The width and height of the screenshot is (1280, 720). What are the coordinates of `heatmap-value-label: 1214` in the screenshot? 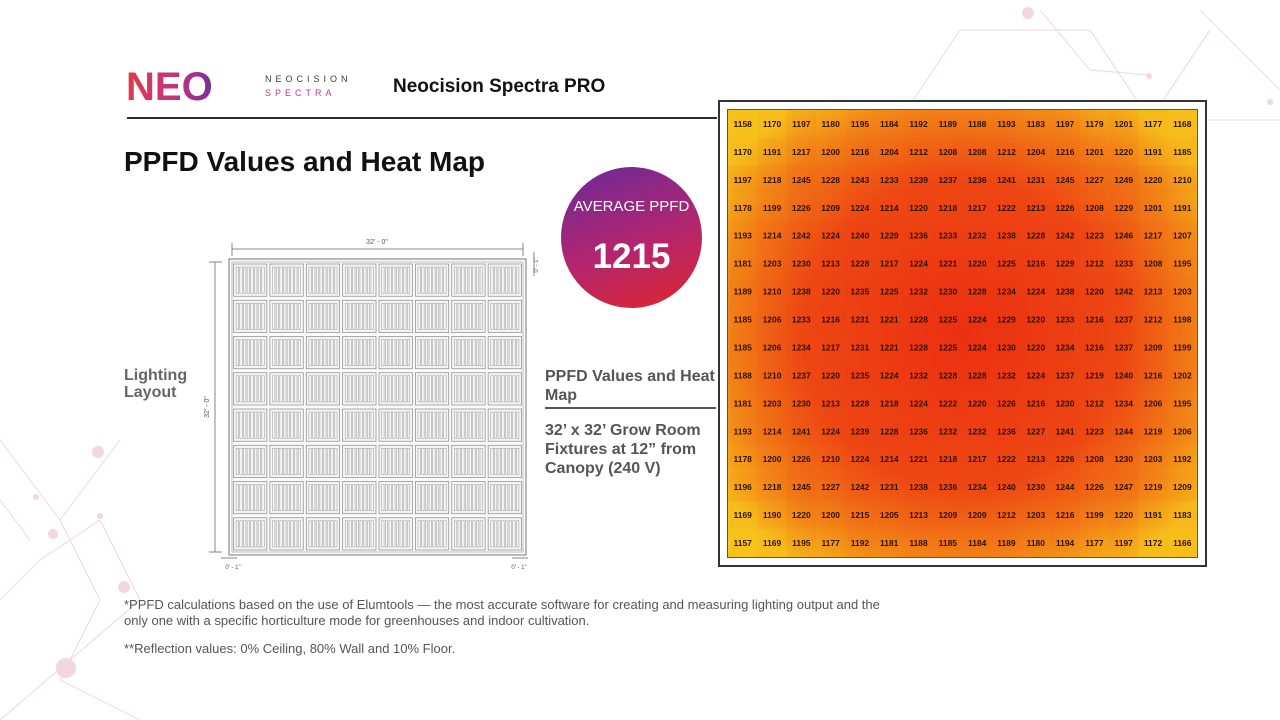 It's located at (772, 236).